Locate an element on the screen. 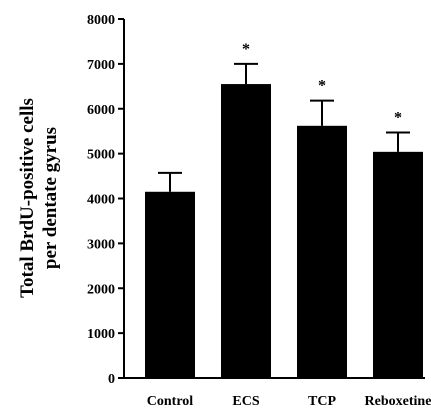 Image resolution: width=431 pixels, height=410 pixels. y-axis-label-line-2: per dentate gyrus is located at coordinates (50, 198).